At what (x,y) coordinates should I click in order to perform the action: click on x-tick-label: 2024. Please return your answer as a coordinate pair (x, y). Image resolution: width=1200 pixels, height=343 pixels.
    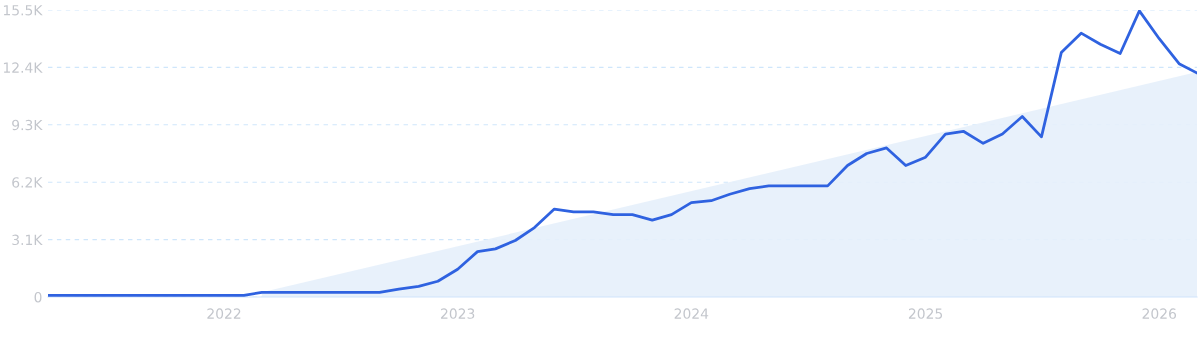
    Looking at the image, I should click on (691, 313).